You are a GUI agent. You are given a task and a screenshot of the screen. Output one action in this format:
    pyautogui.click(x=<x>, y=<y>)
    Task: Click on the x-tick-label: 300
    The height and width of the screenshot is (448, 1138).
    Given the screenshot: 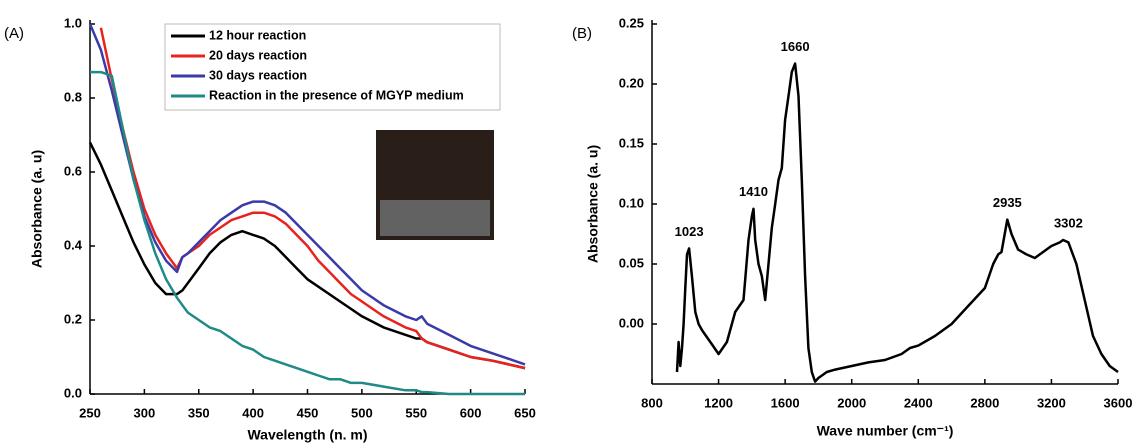 What is the action you would take?
    pyautogui.click(x=145, y=412)
    